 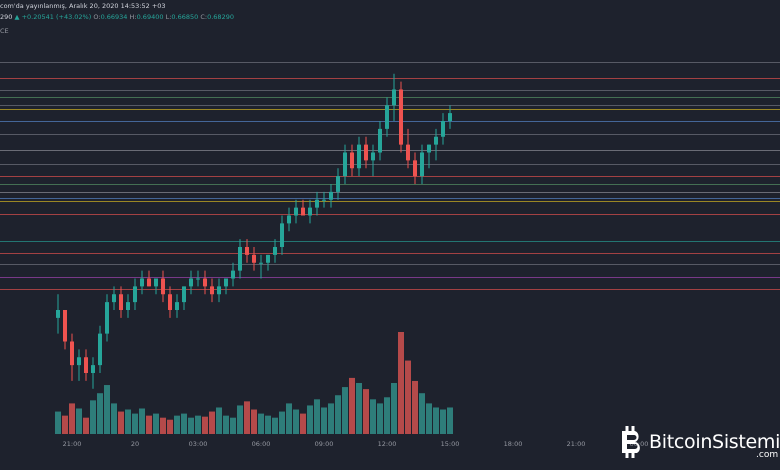 I want to click on x-tick-label-0: 21:00, so click(x=72, y=444).